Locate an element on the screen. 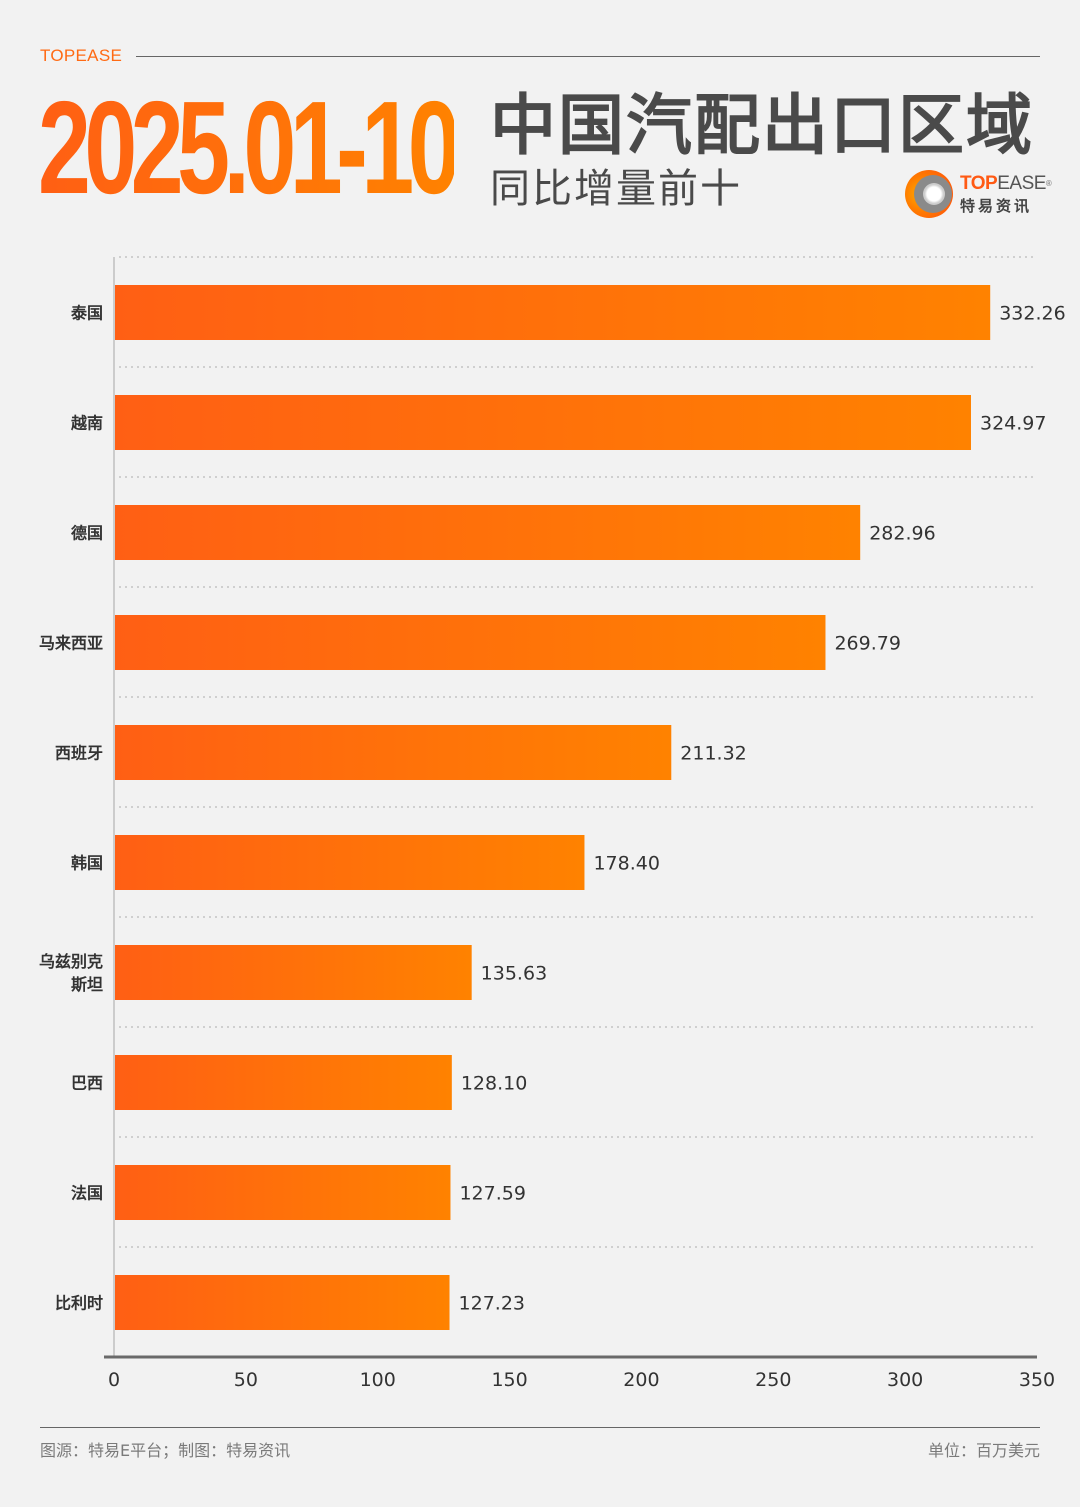 Image resolution: width=1080 pixels, height=1507 pixels. topease-logo: TOPEASE® 特易资讯 is located at coordinates (977, 195).